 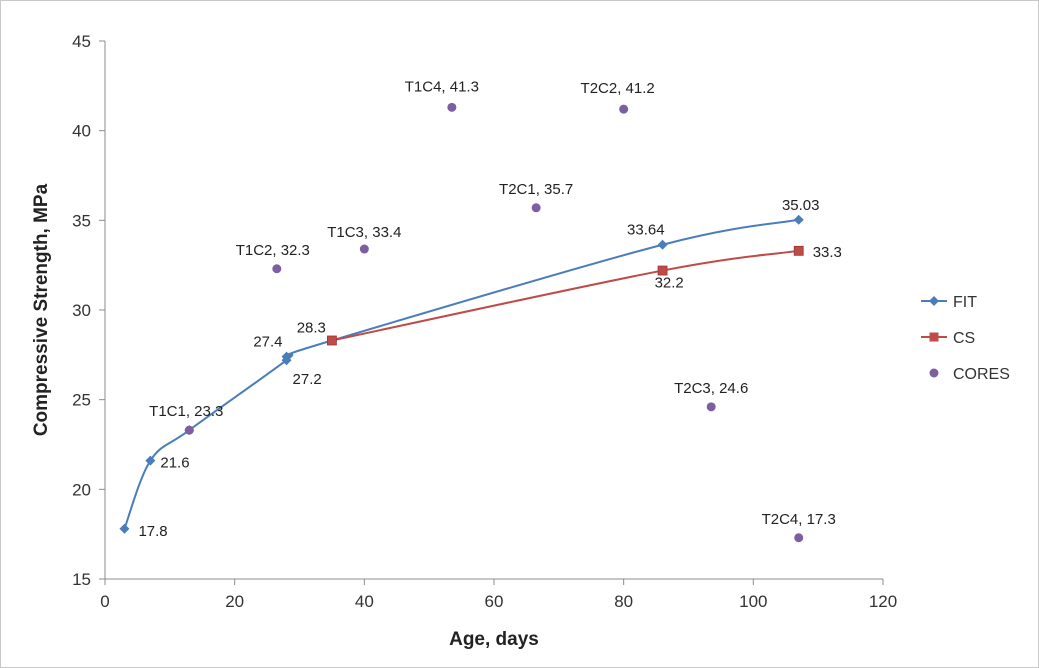 I want to click on data-label: 17.8, so click(x=152, y=531).